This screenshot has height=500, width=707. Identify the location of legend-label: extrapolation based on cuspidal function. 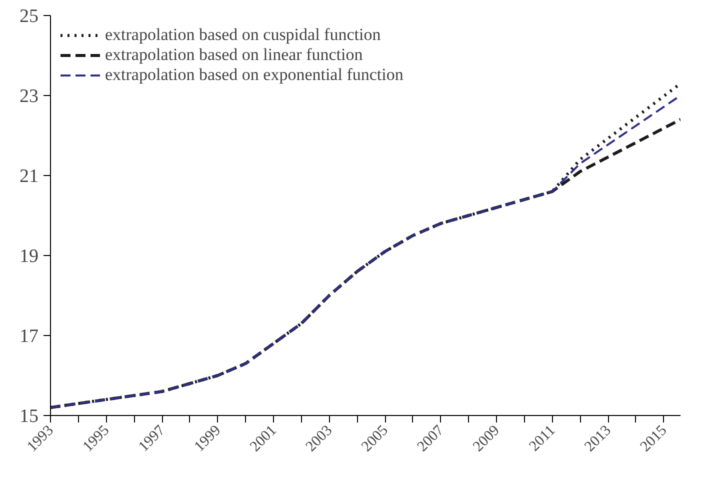
(243, 35).